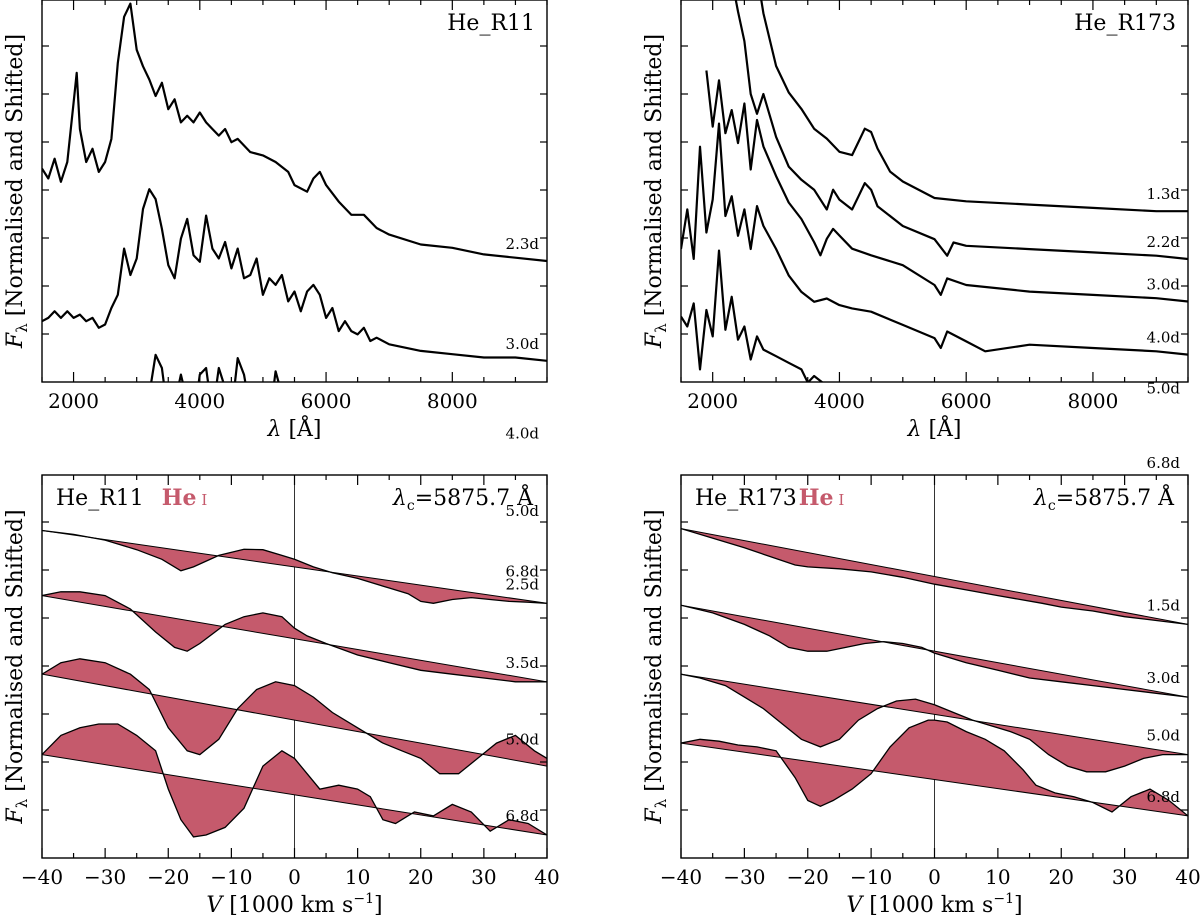  What do you see at coordinates (761, 315) in the screenshot?
I see `spectrum-5.0d` at bounding box center [761, 315].